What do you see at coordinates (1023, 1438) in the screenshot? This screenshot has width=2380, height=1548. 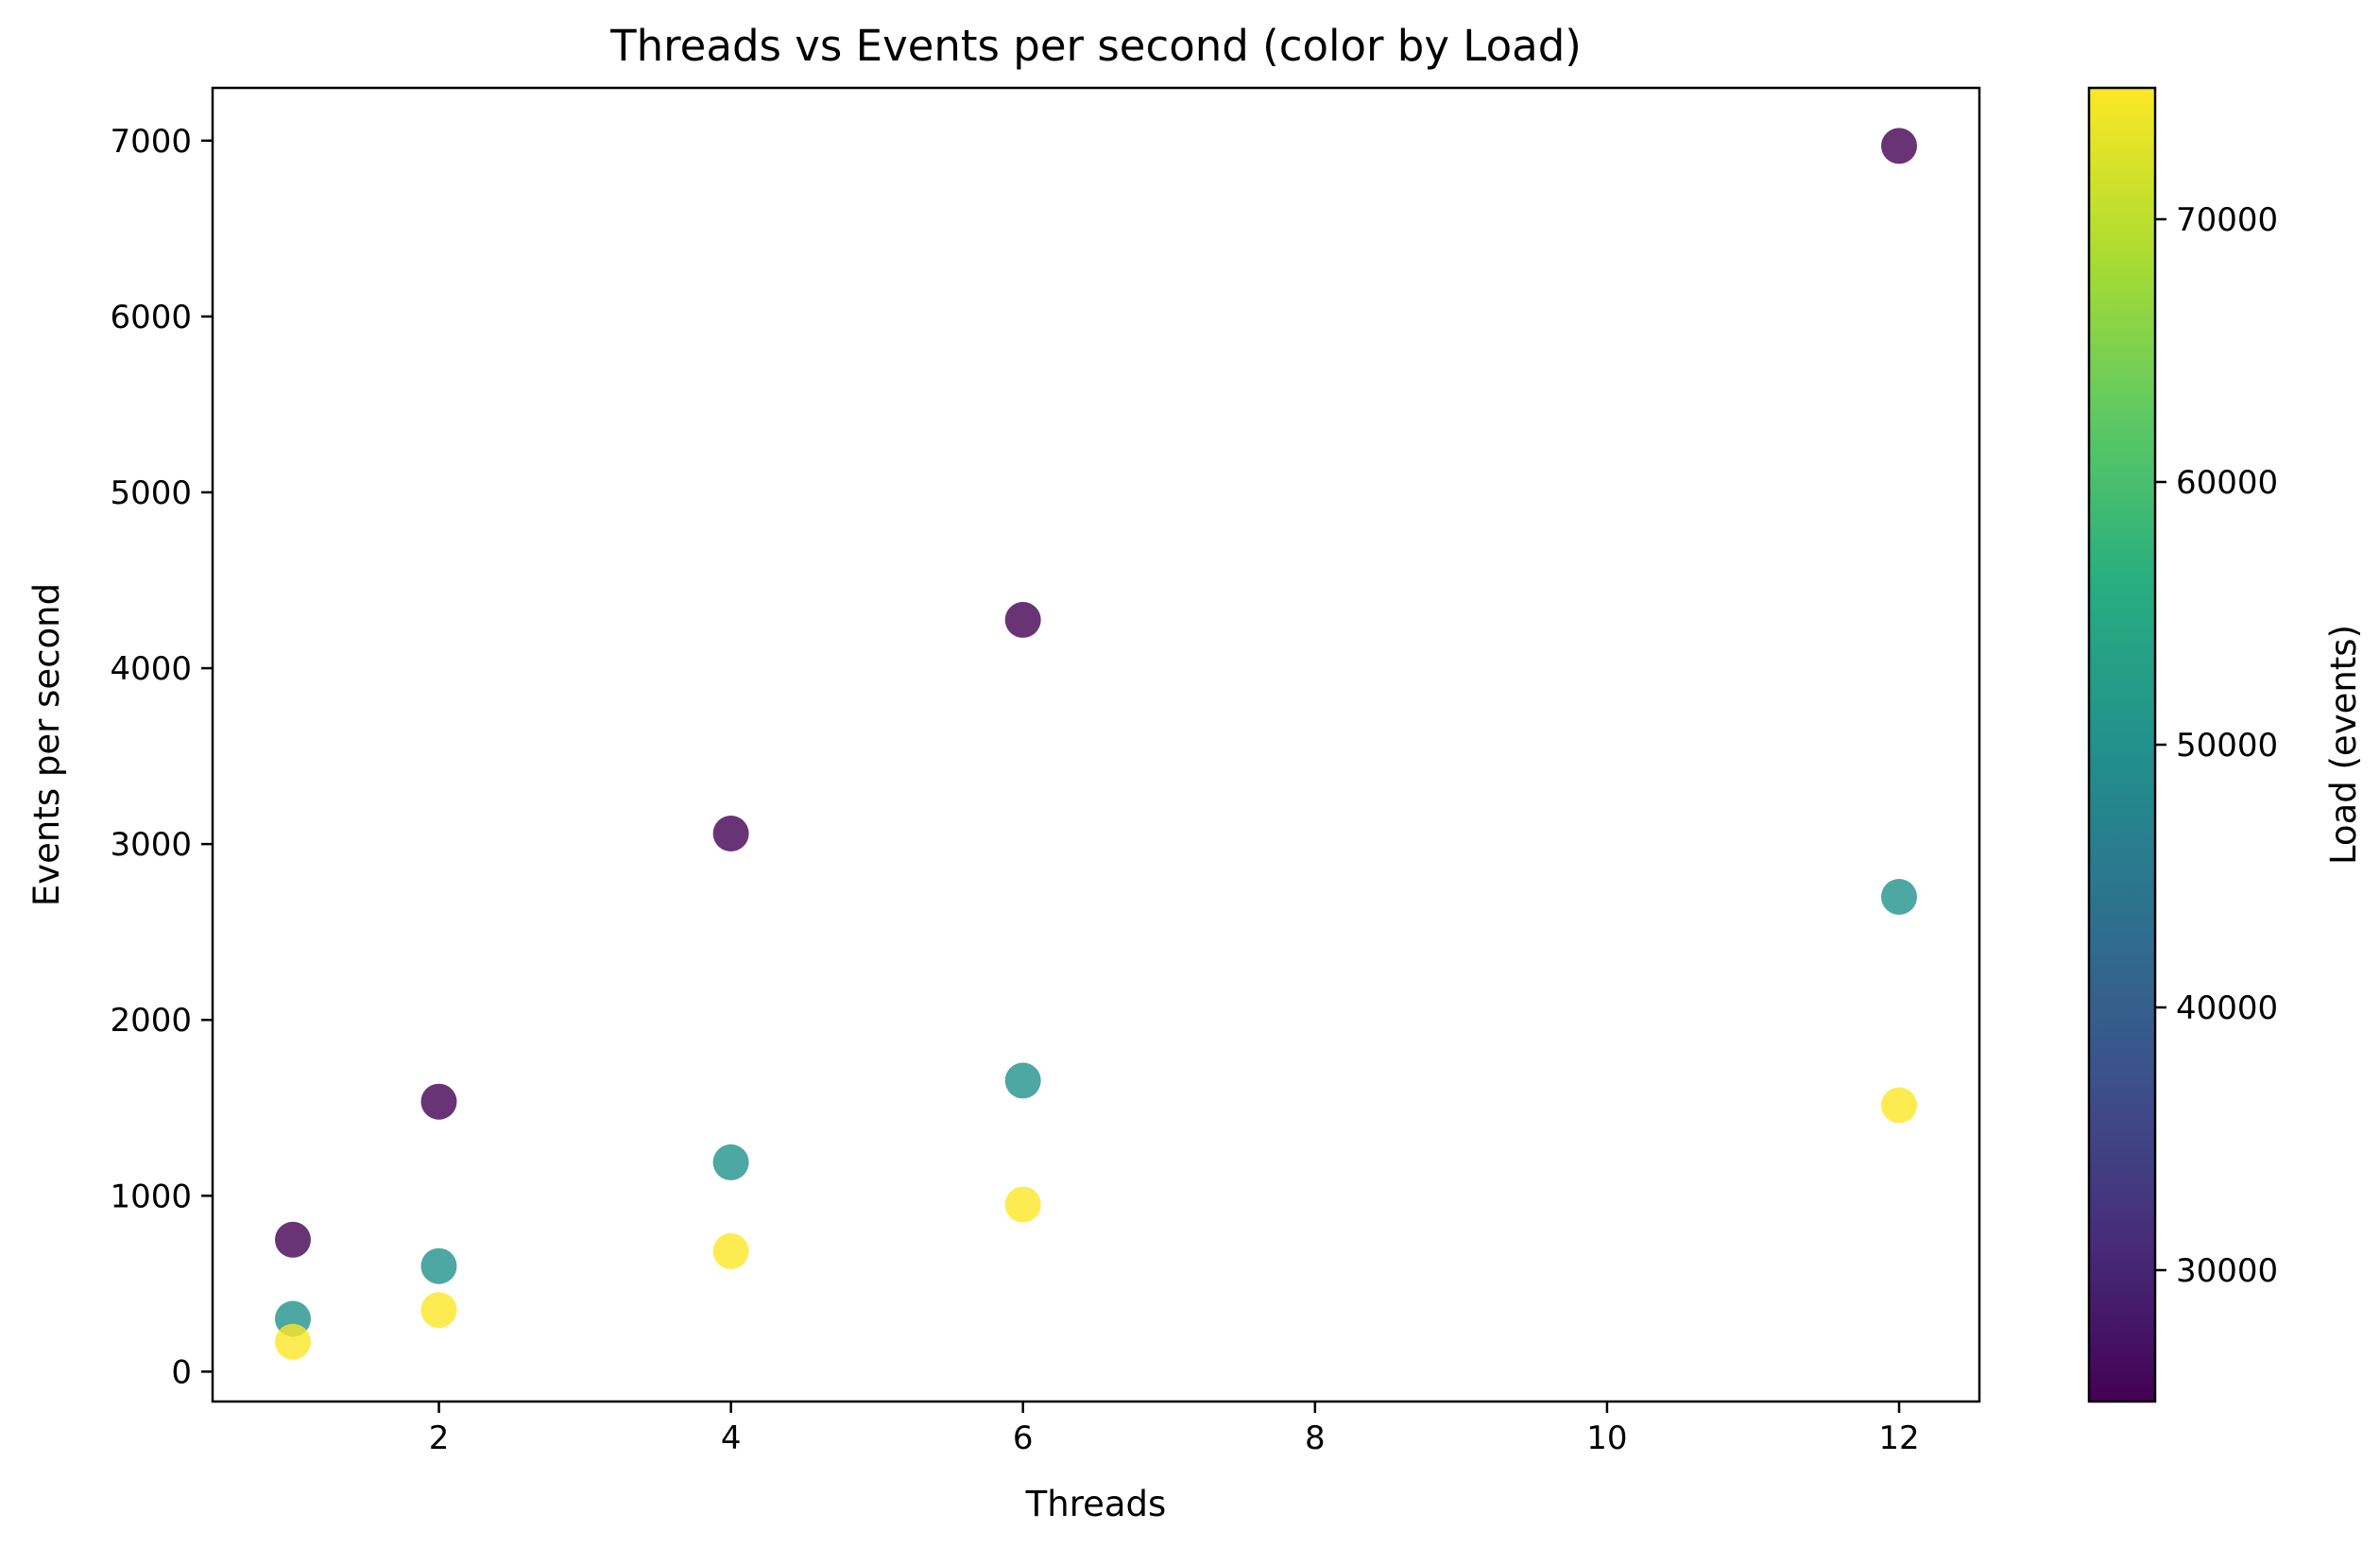 I see `x-tick-label: 6` at bounding box center [1023, 1438].